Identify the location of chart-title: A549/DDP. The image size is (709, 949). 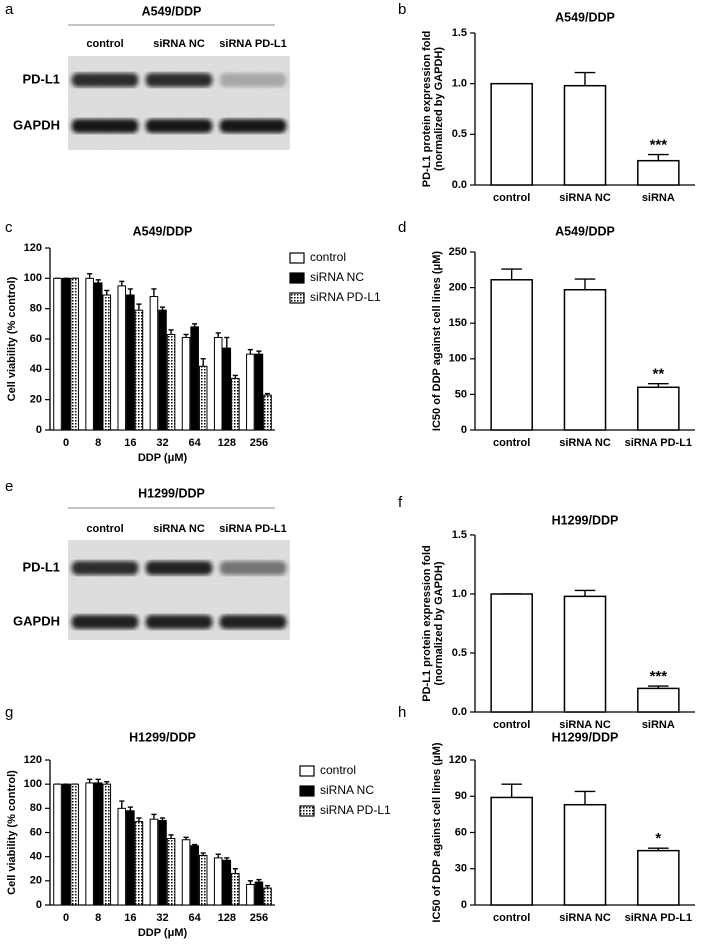
(585, 231).